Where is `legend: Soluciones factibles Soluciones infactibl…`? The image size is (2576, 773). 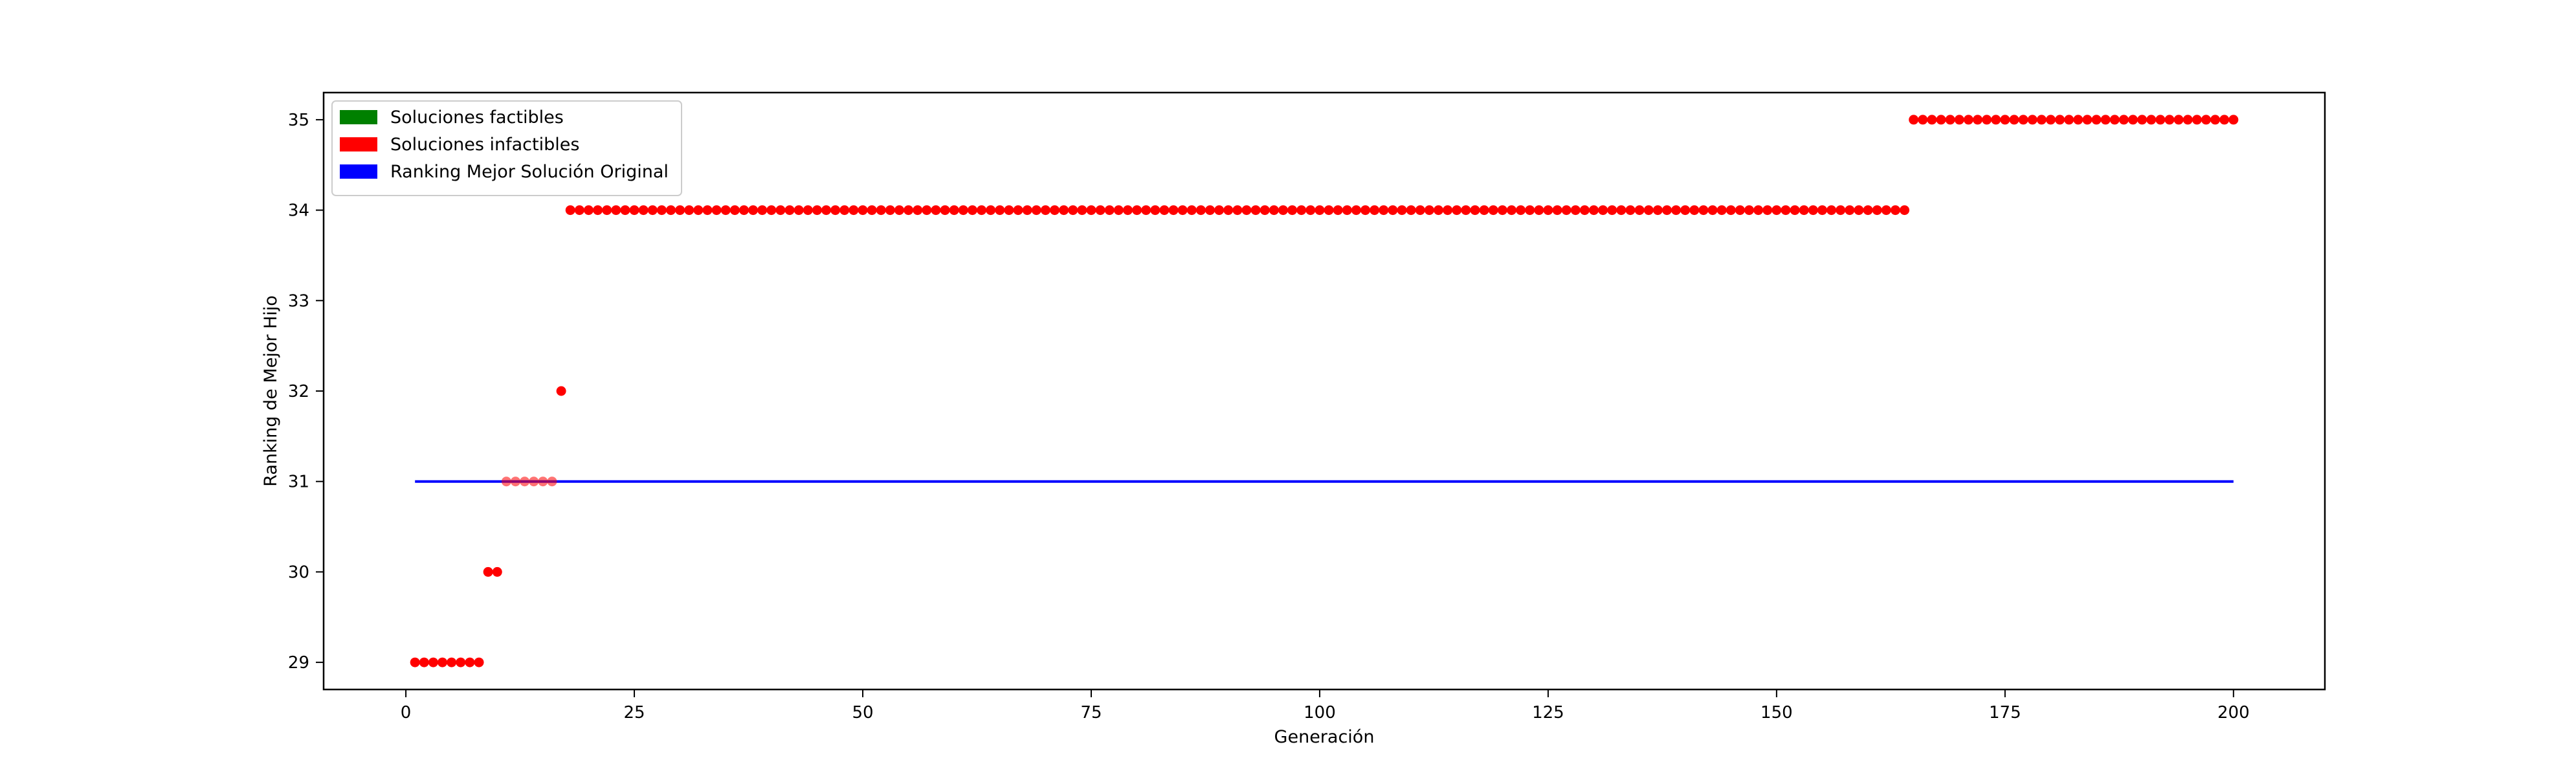
legend: Soluciones factibles Soluciones infactibl… is located at coordinates (506, 148).